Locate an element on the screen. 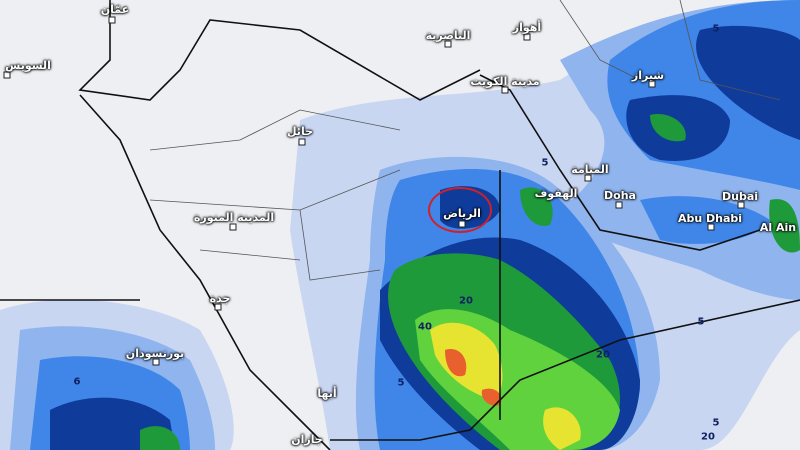 The height and width of the screenshot is (450, 800). city-suez: السويس is located at coordinates (28, 65).